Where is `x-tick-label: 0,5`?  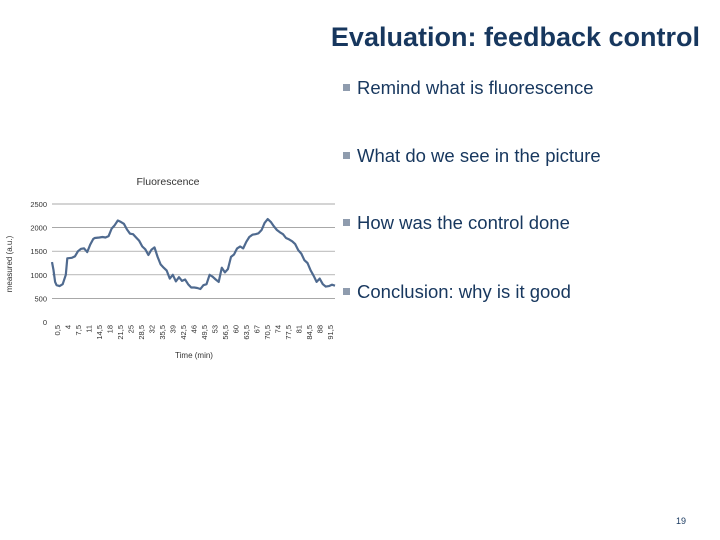 x-tick-label: 0,5 is located at coordinates (57, 330).